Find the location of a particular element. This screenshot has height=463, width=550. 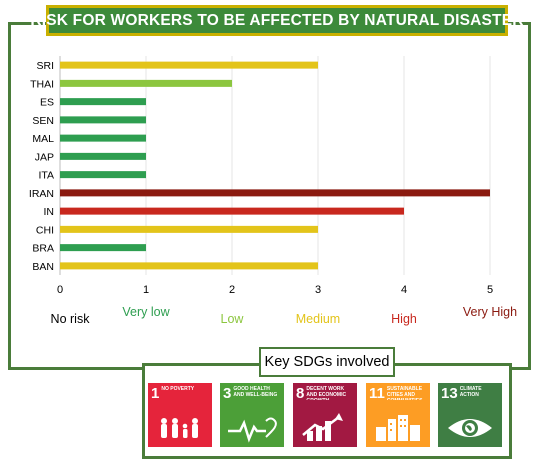

sdg-number: 1 is located at coordinates (155, 393).